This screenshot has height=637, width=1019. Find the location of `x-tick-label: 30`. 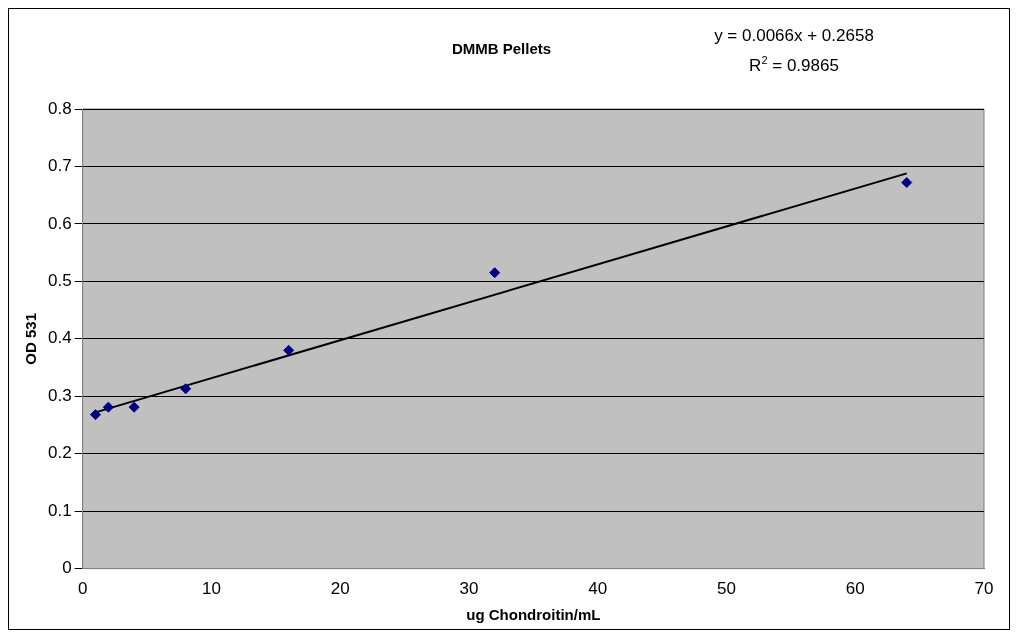

x-tick-label: 30 is located at coordinates (469, 589).